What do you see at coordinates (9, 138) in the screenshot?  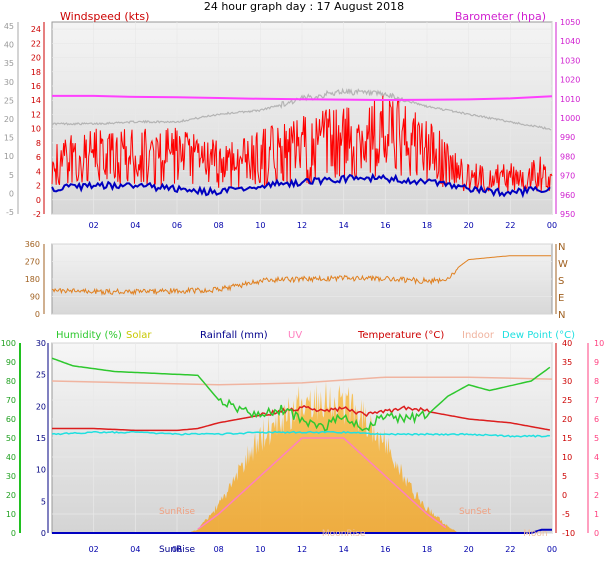 I see `wind-outer-tick-label: 15` at bounding box center [9, 138].